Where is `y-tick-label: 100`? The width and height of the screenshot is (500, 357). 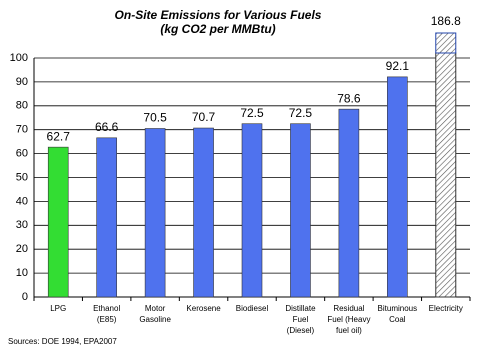 y-tick-label: 100 is located at coordinates (19, 58).